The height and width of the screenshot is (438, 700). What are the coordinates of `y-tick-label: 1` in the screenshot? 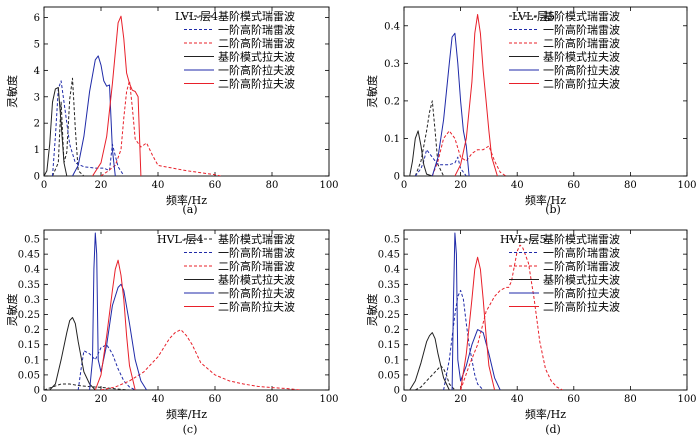 It's located at (37, 150).